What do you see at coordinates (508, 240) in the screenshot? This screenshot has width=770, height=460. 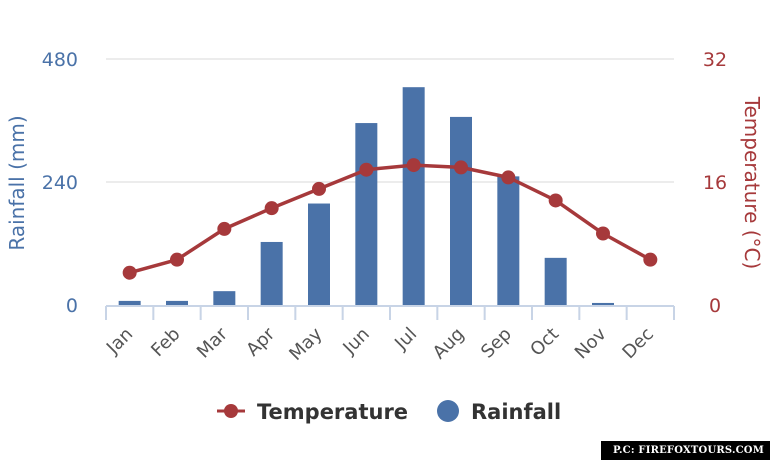 I see `rainfall-bar-sep` at bounding box center [508, 240].